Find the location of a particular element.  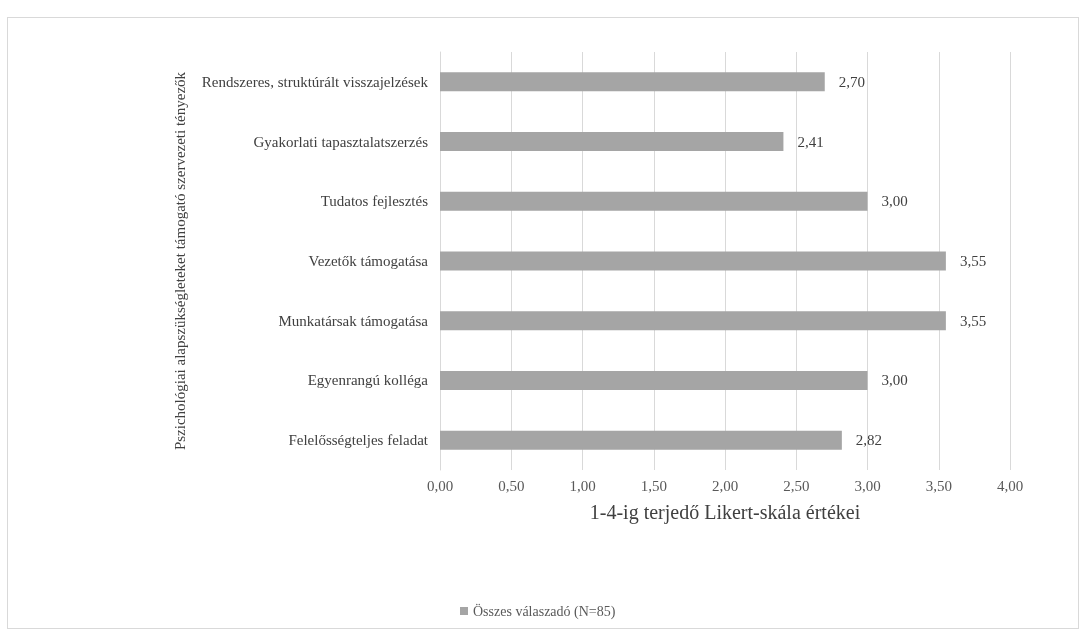

y-tick-label: Rendszeres, struktúrált visszajelzések is located at coordinates (315, 81).